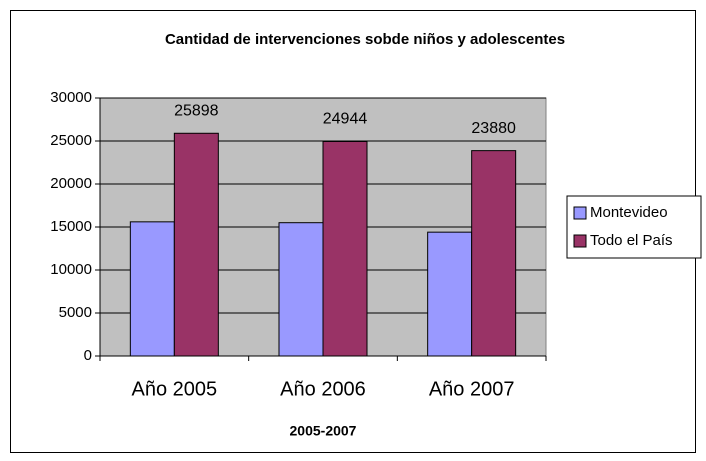 This screenshot has width=706, height=461. What do you see at coordinates (75, 312) in the screenshot?
I see `y-tick-label: 5000` at bounding box center [75, 312].